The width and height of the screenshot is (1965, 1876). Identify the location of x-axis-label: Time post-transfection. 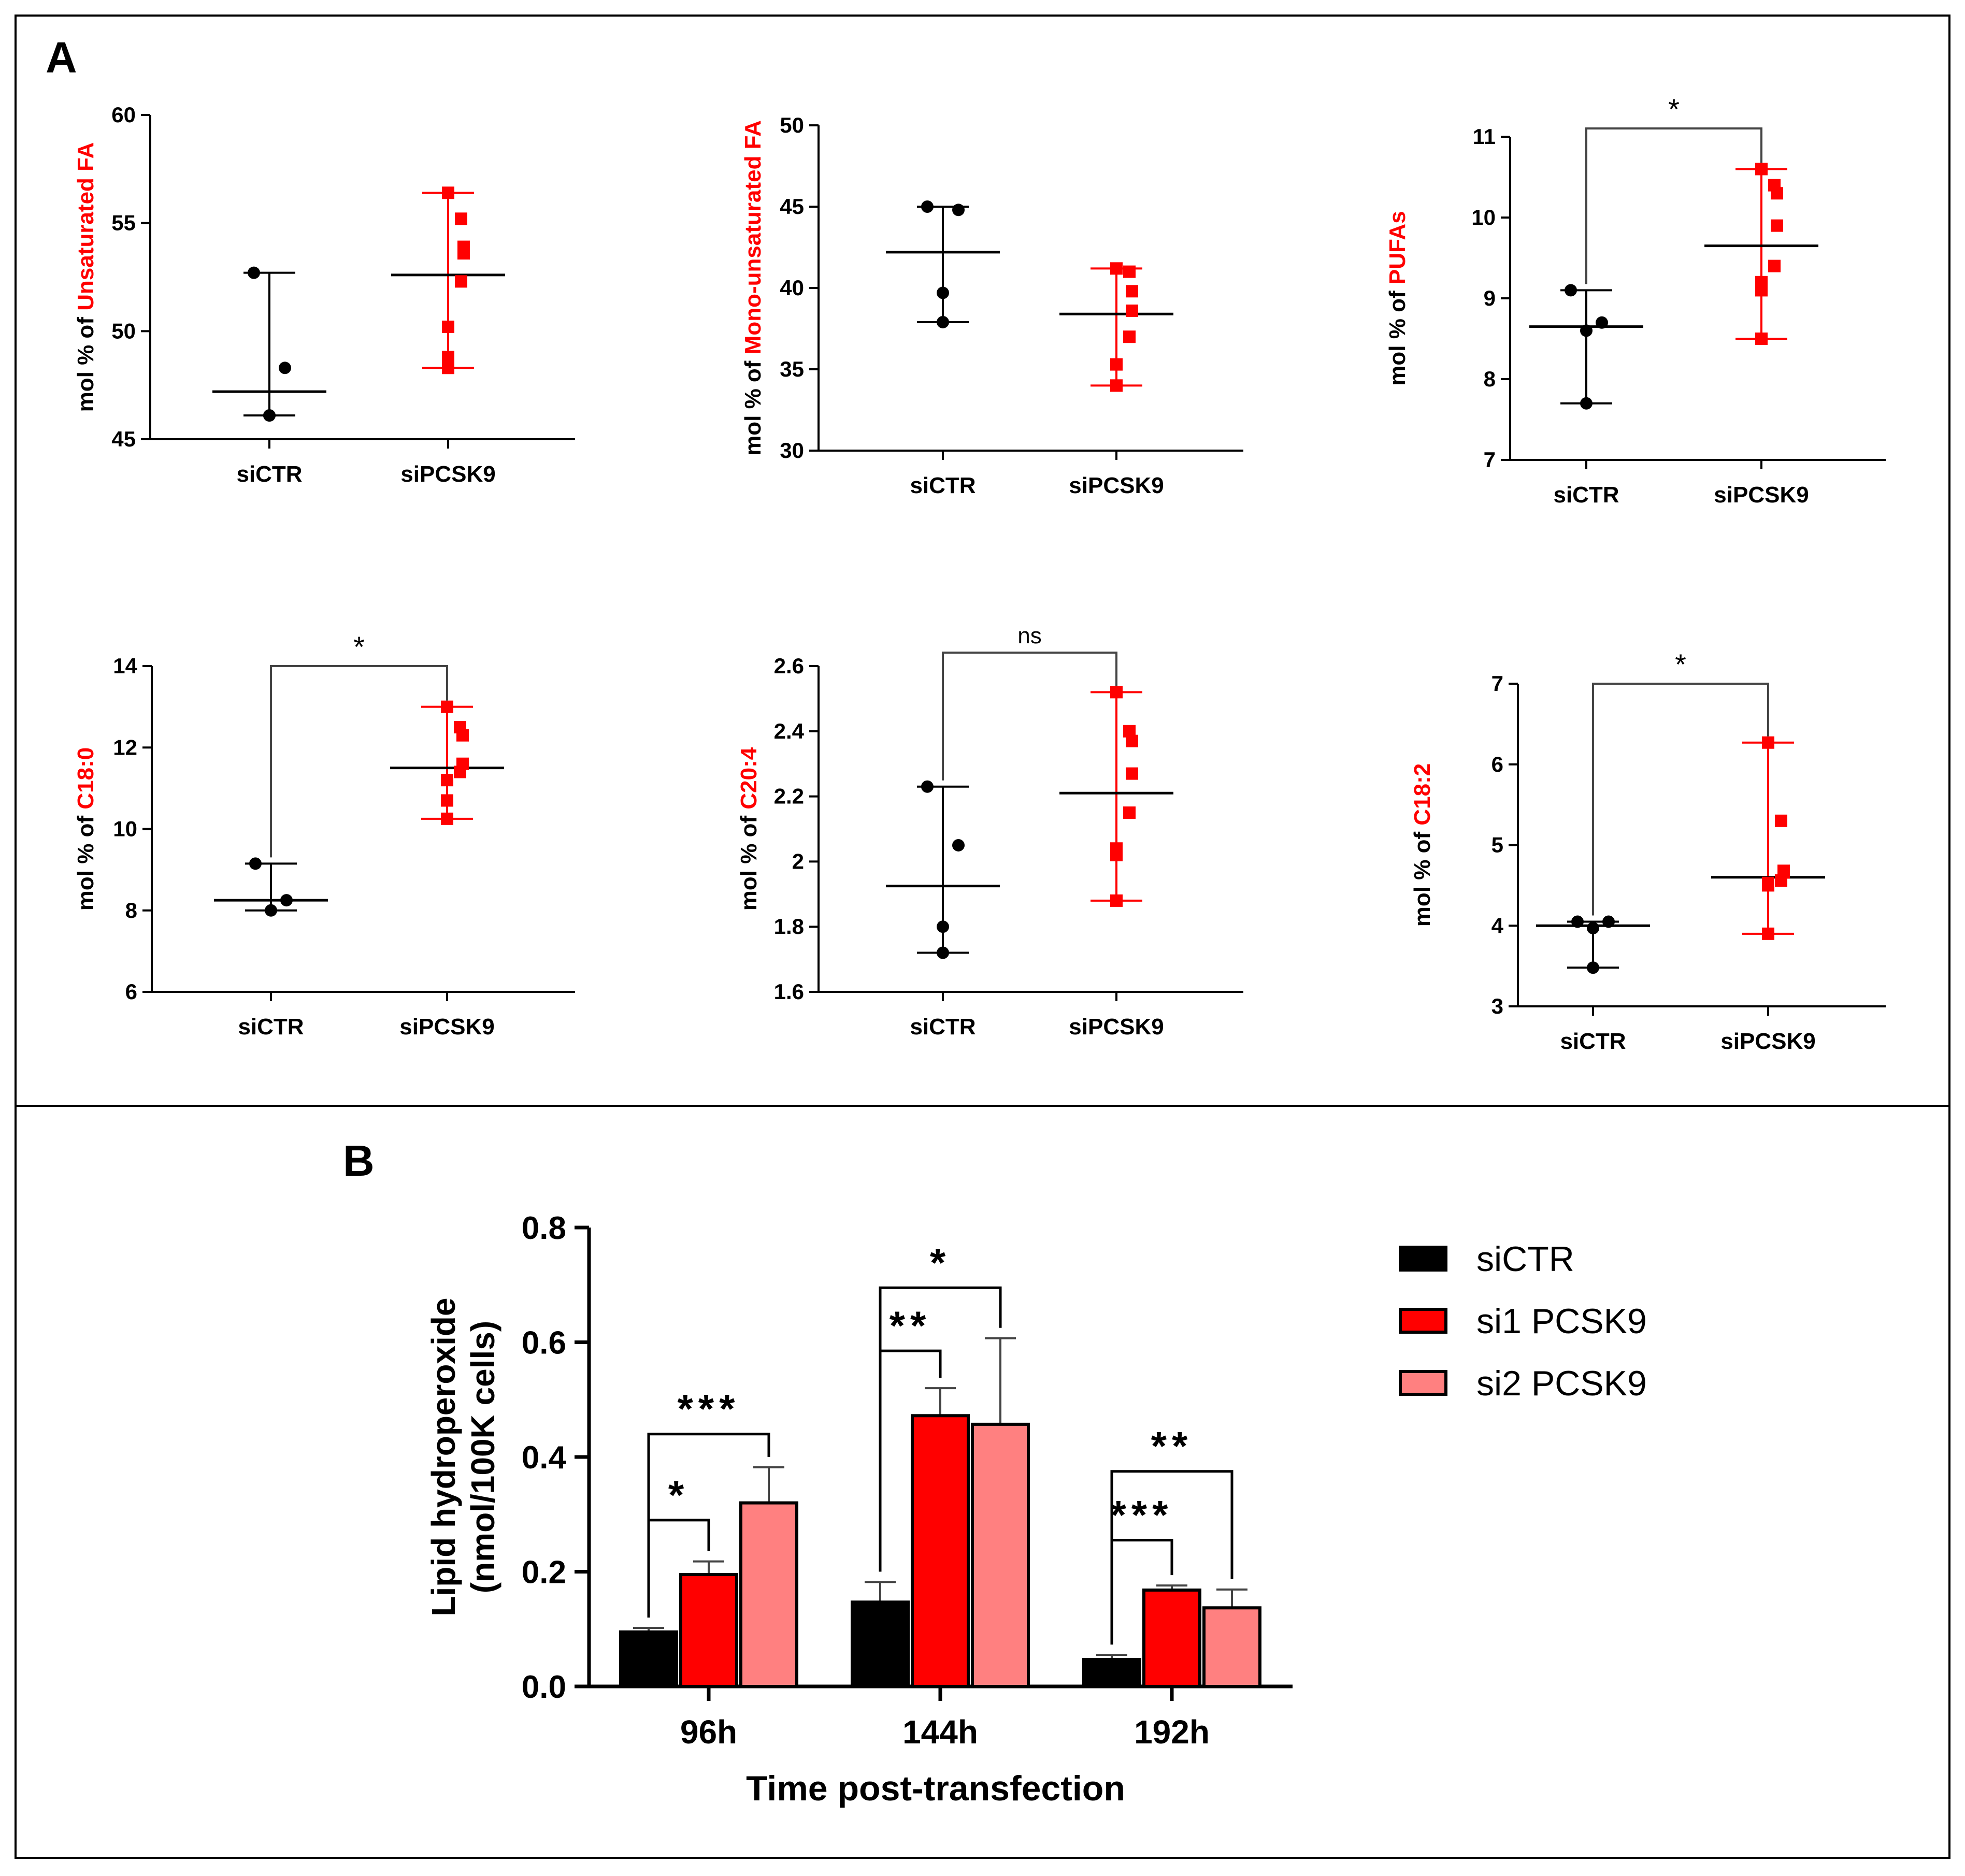
(936, 1789).